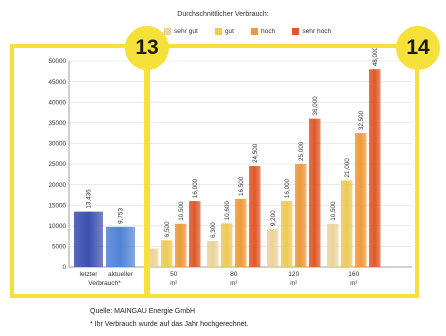 This screenshot has height=336, width=446. What do you see at coordinates (57, 205) in the screenshot?
I see `y-tick-label: 15000` at bounding box center [57, 205].